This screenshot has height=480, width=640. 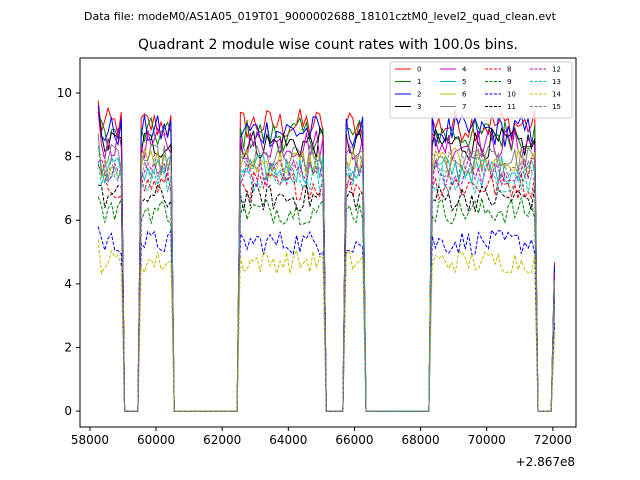 What do you see at coordinates (68, 347) in the screenshot?
I see `y-tick-label: 2` at bounding box center [68, 347].